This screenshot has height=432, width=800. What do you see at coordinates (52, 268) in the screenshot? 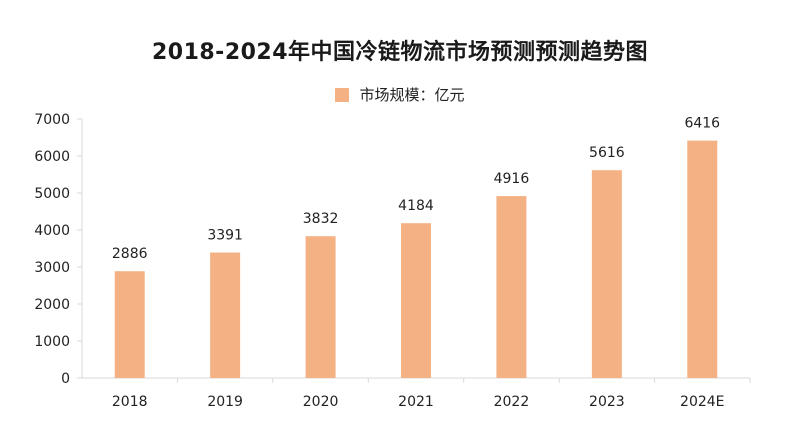
I see `y-tick-label: 3000` at bounding box center [52, 268].